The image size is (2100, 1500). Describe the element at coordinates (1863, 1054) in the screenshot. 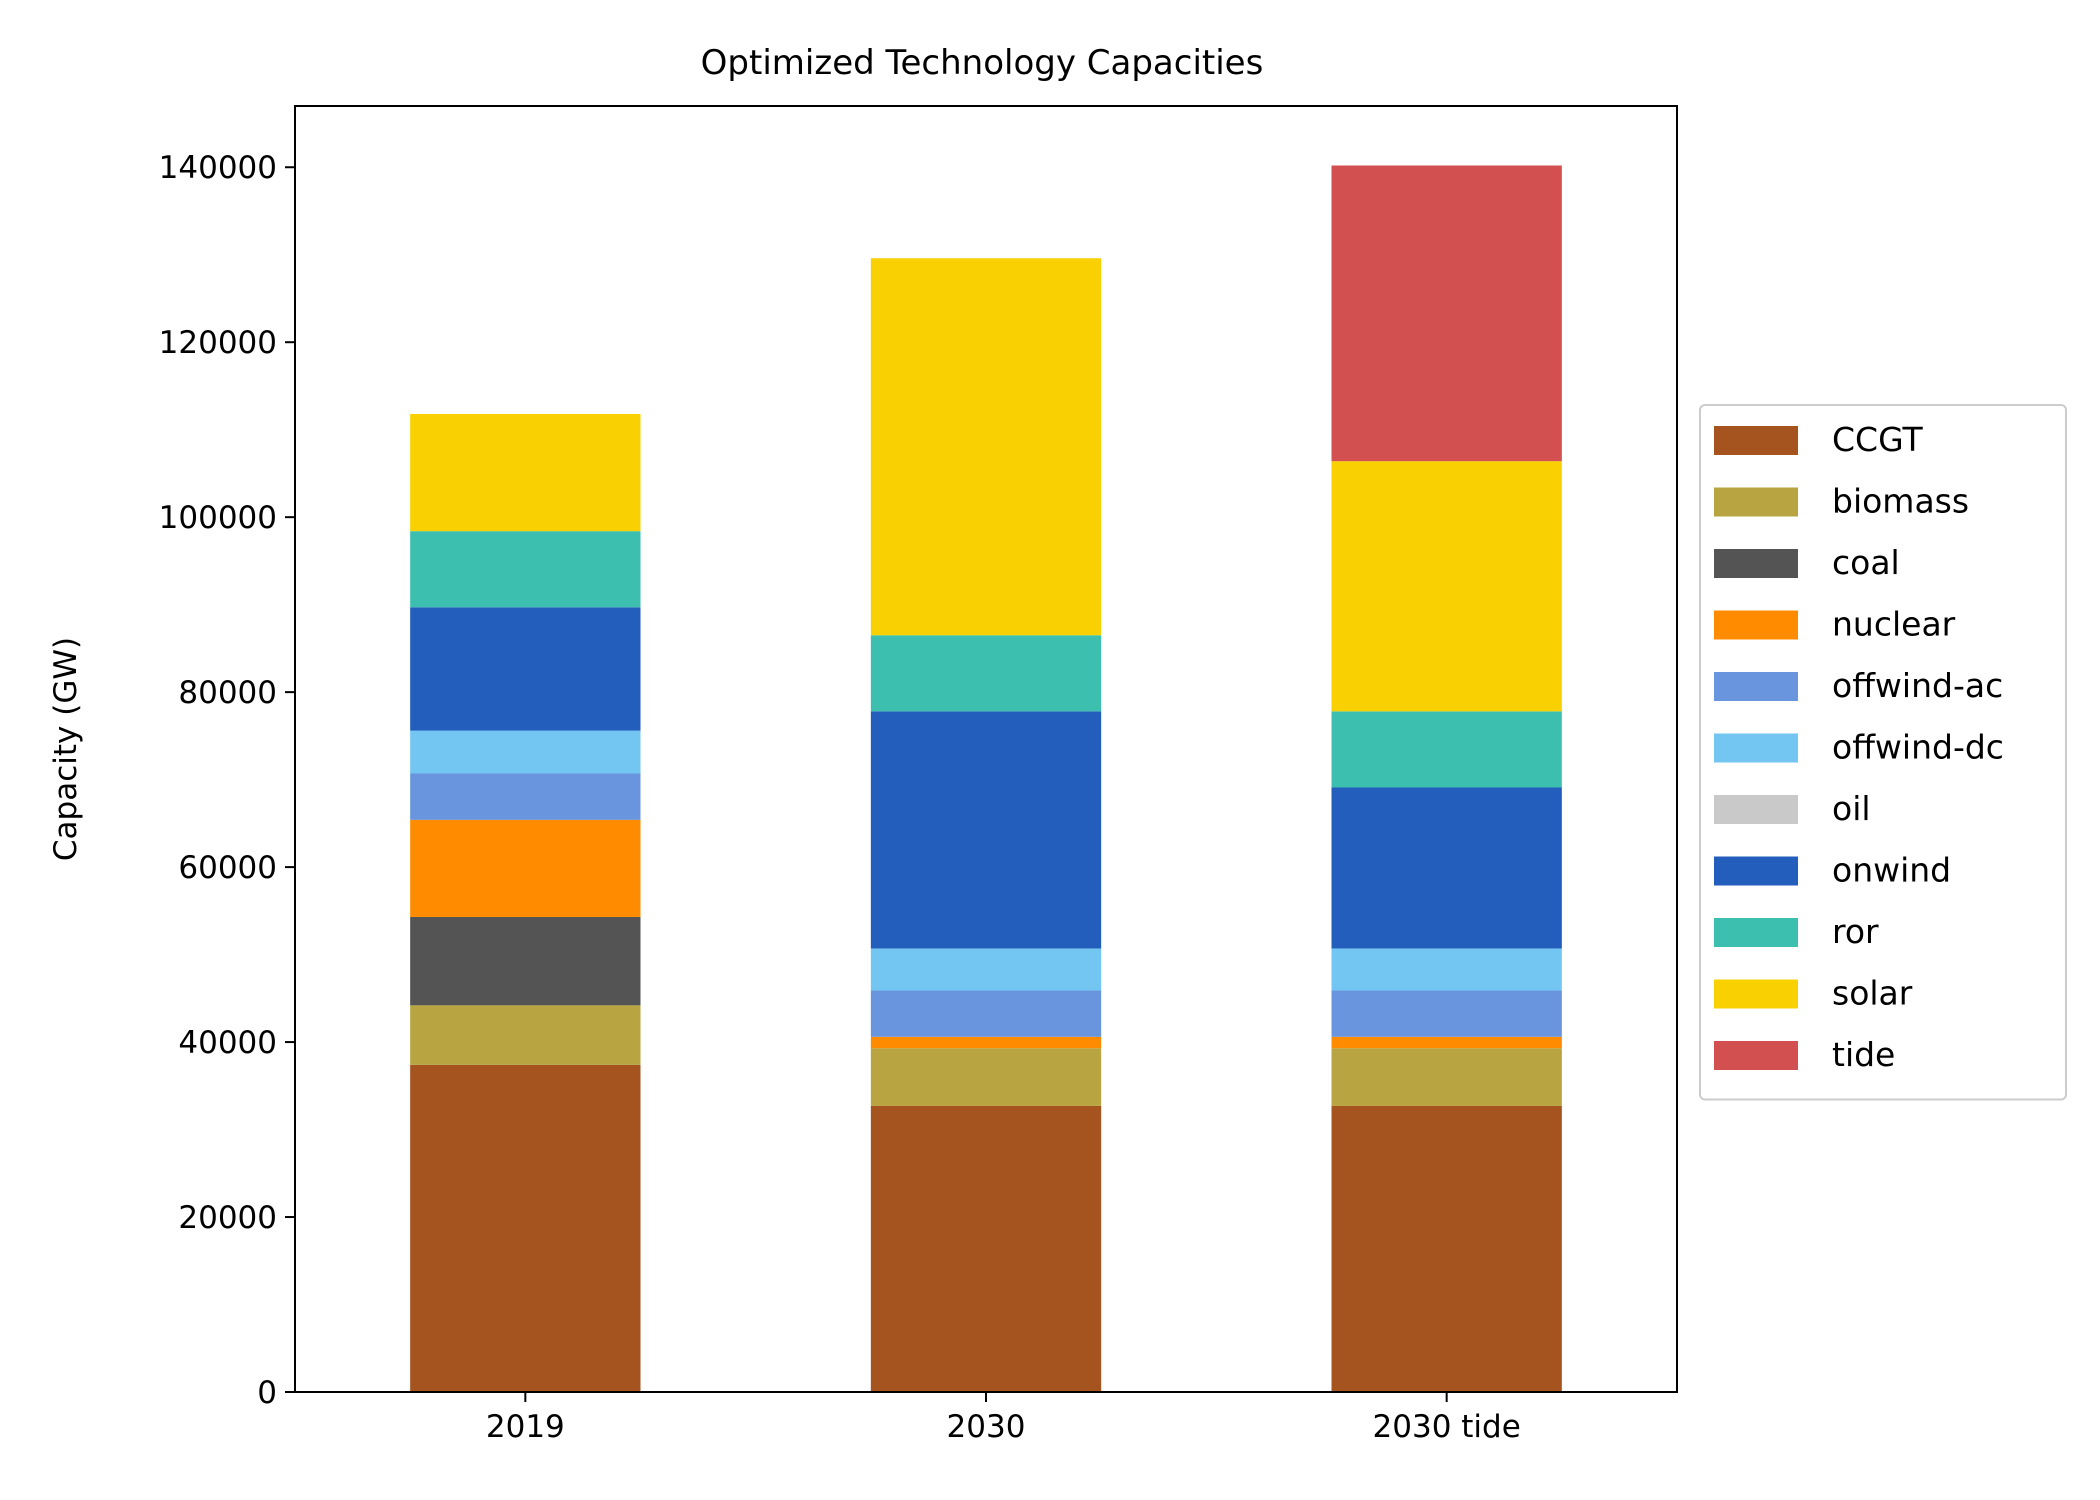

I see `legend-label: tide` at that location.